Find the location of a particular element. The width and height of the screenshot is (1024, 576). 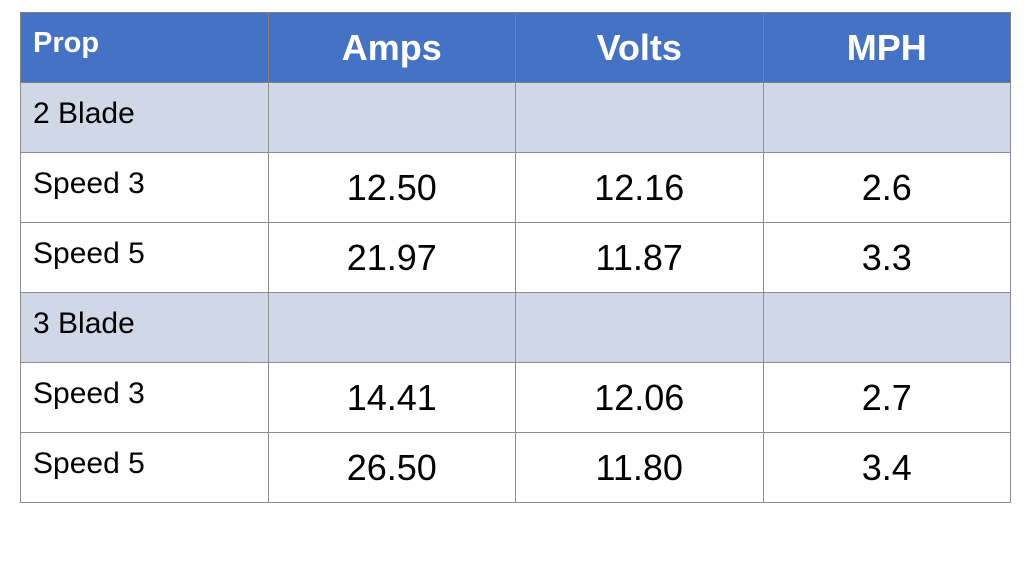

section-row: 2 Blade is located at coordinates (515, 117).